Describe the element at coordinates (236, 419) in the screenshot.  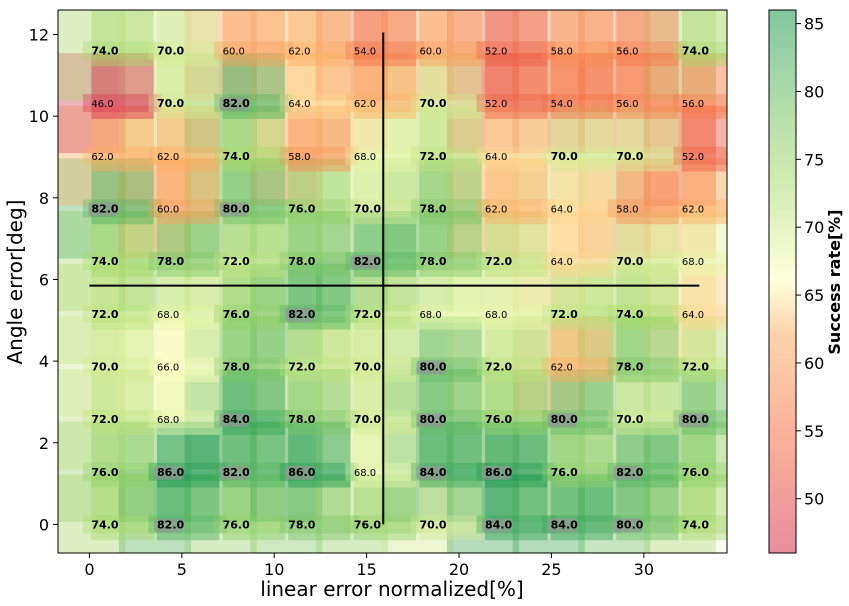
I see `cell-value-label: 84.0` at that location.